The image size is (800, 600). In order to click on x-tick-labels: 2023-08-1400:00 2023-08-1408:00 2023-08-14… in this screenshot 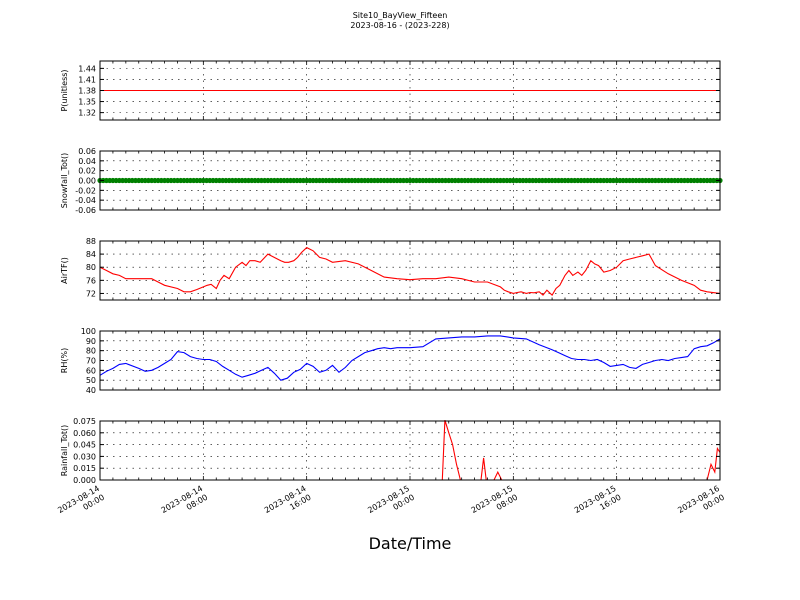, I will do `click(391, 504)`.